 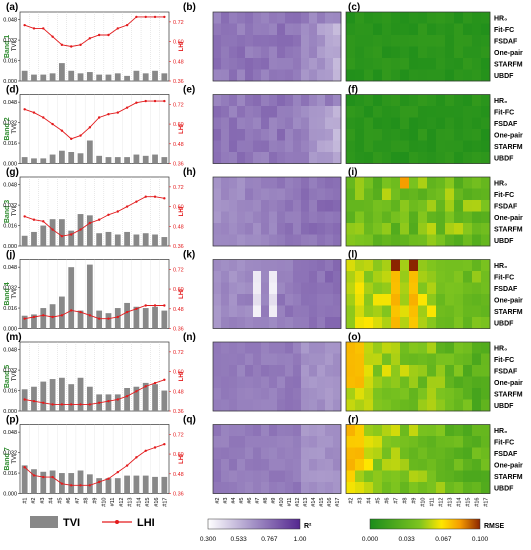 I want to click on legend-tvi-swatch, so click(x=44, y=522).